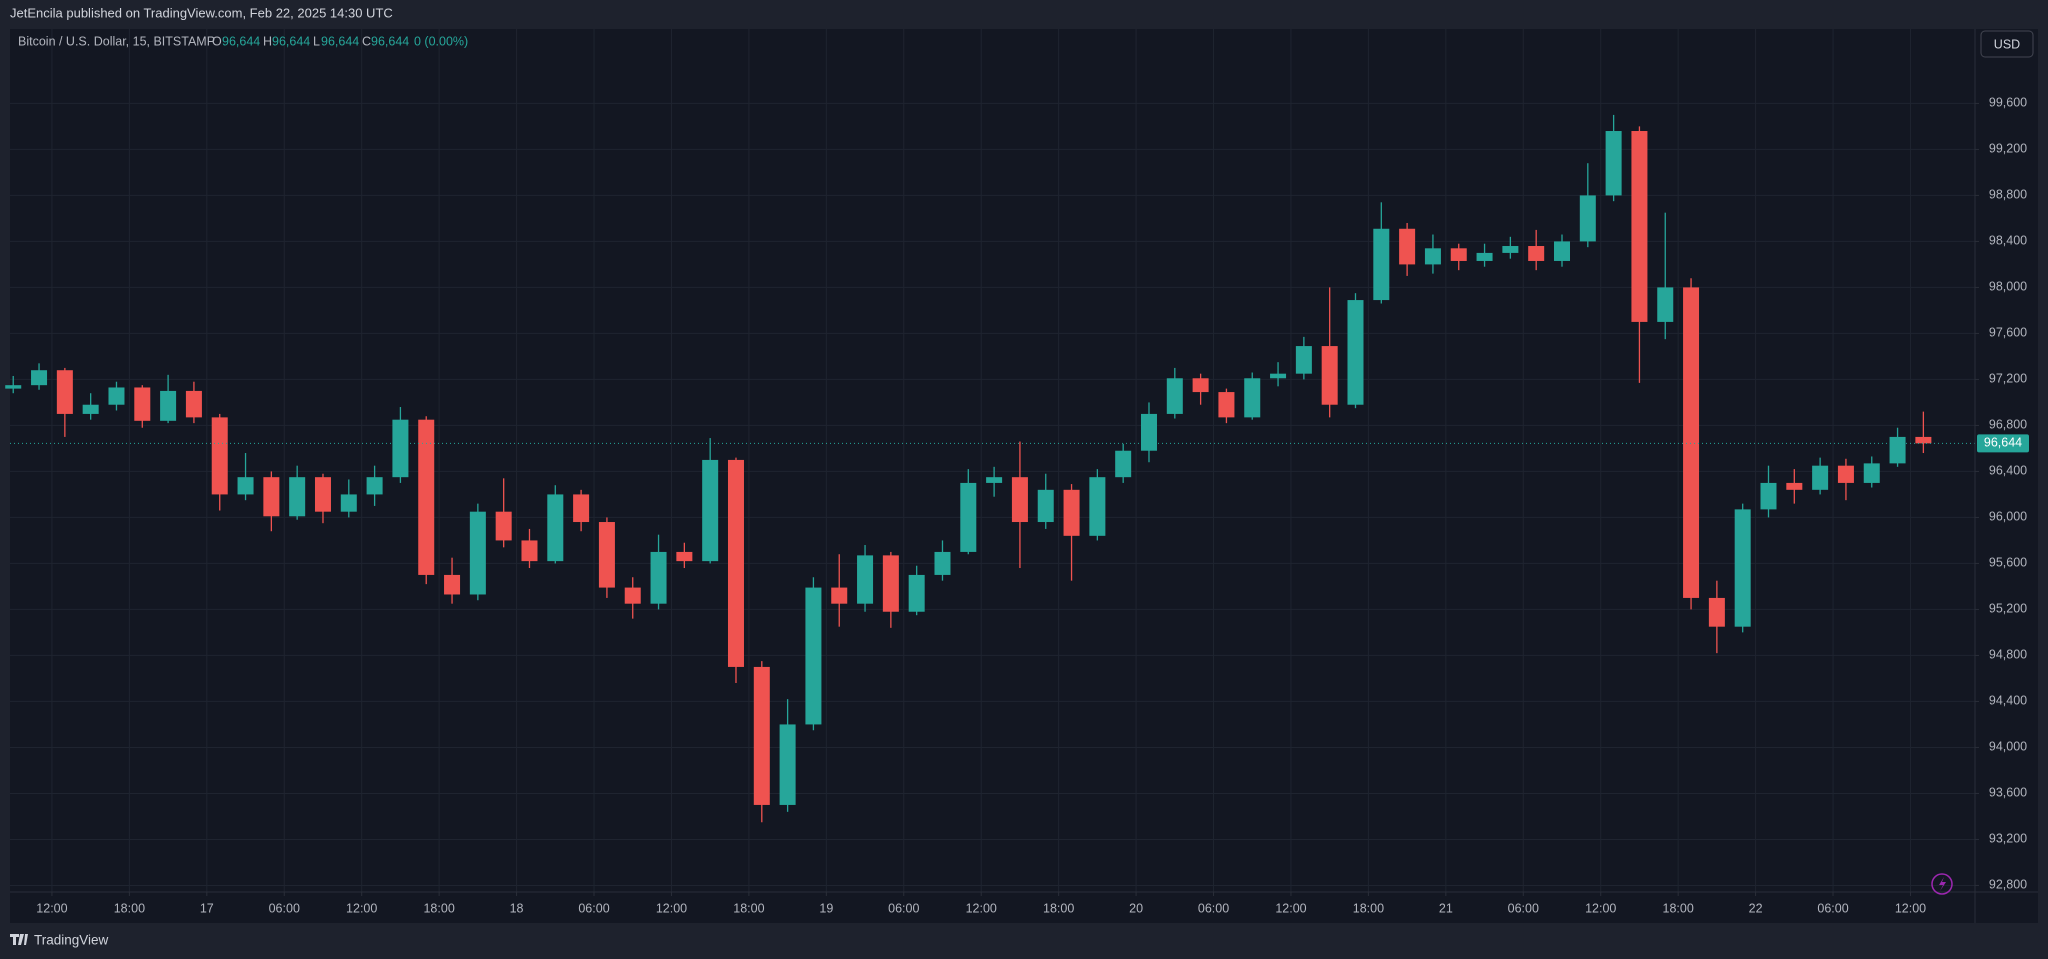 This screenshot has height=959, width=2048. I want to click on assistant-circle, so click(1942, 884).